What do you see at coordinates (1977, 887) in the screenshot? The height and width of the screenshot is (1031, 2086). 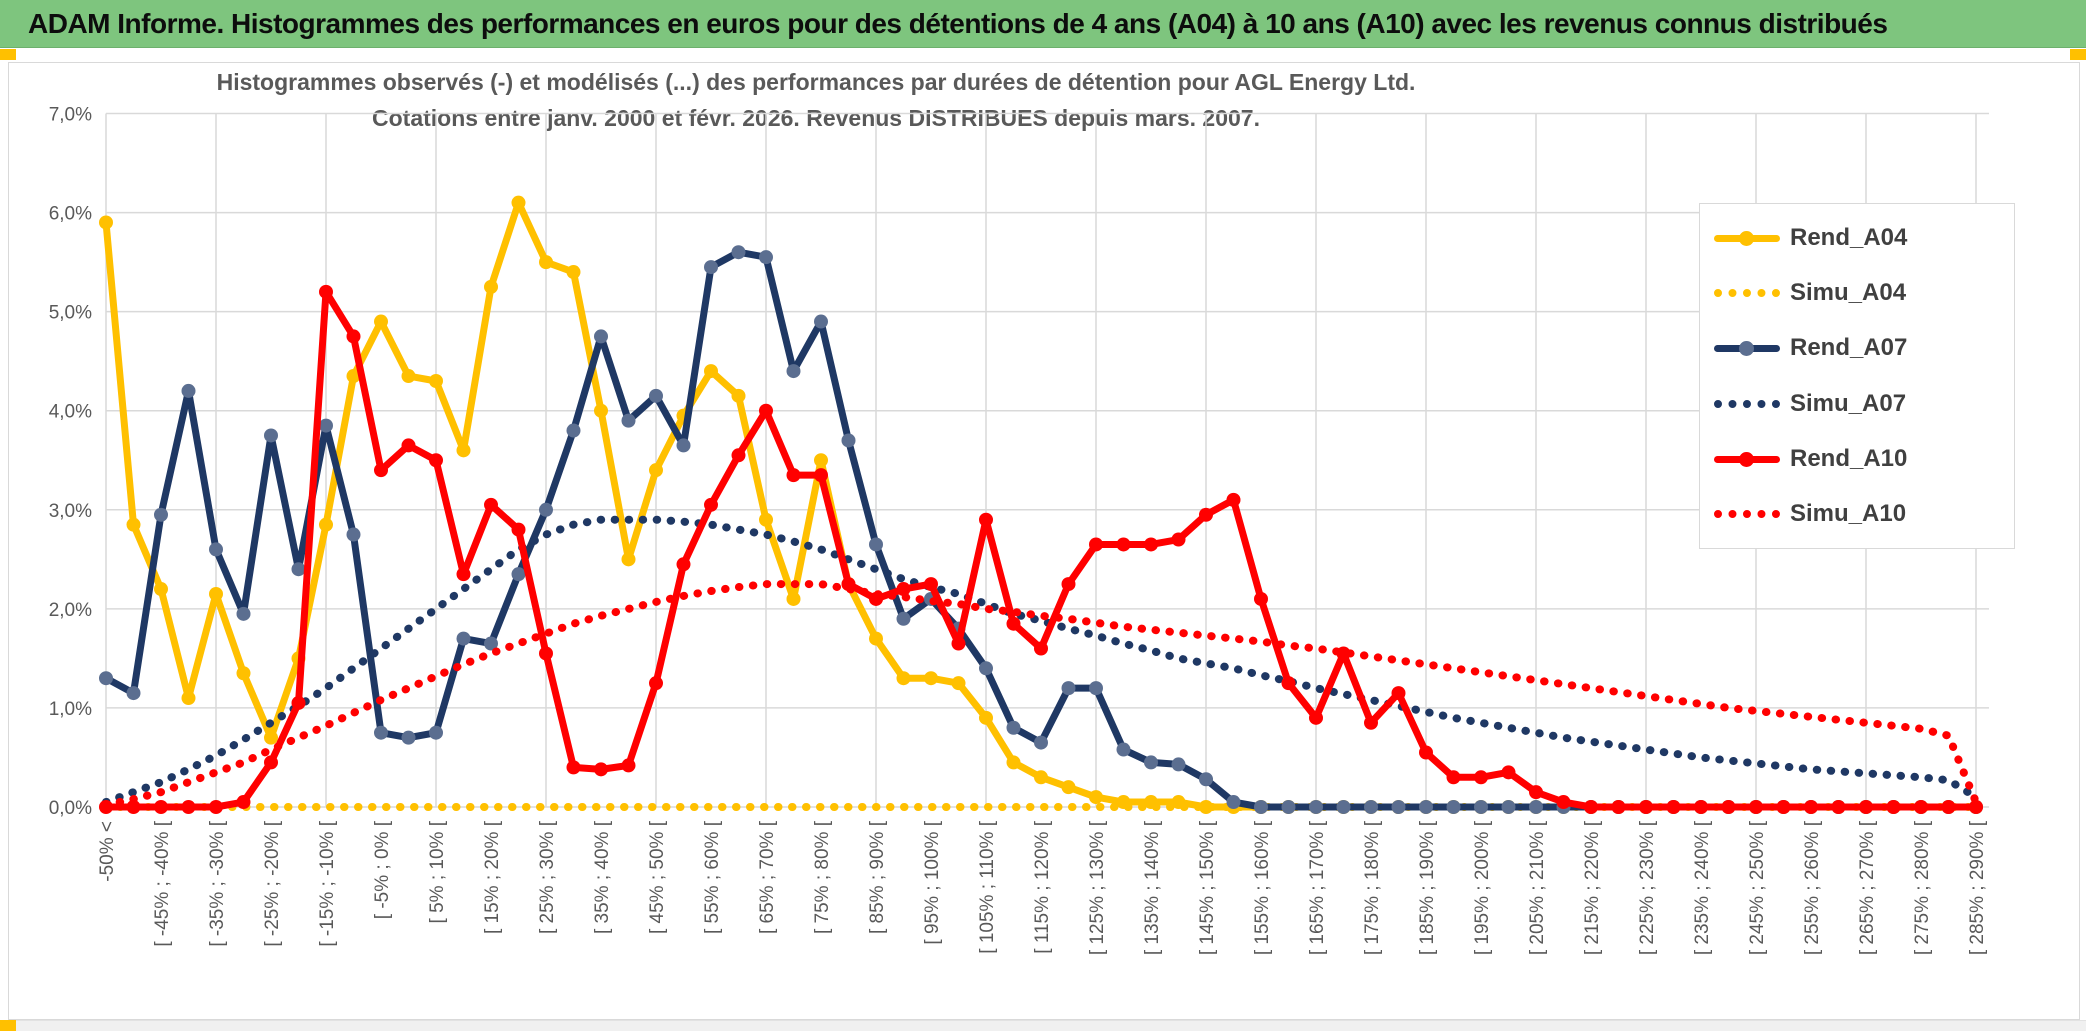 I see `svg-text: [ 285% ; 290% [` at bounding box center [1977, 887].